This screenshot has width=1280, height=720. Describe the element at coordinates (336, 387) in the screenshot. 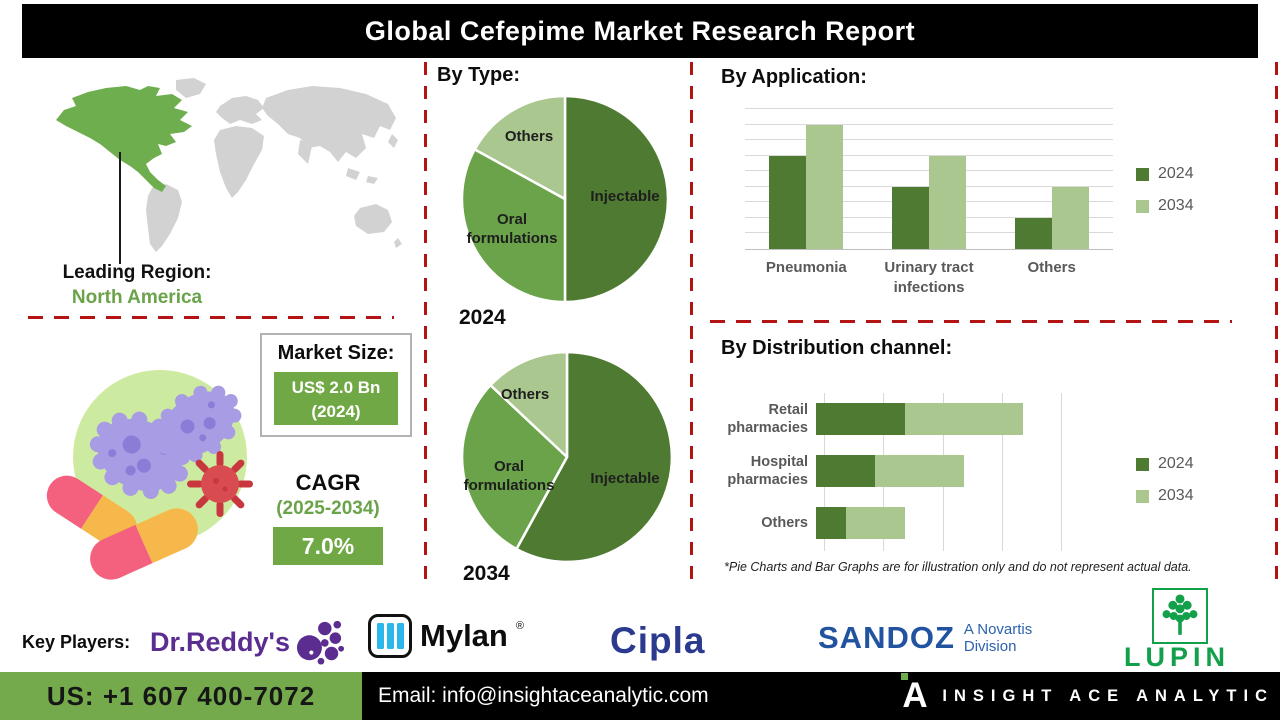

I see `market-size-amount: US$ 2.0 Bn` at that location.